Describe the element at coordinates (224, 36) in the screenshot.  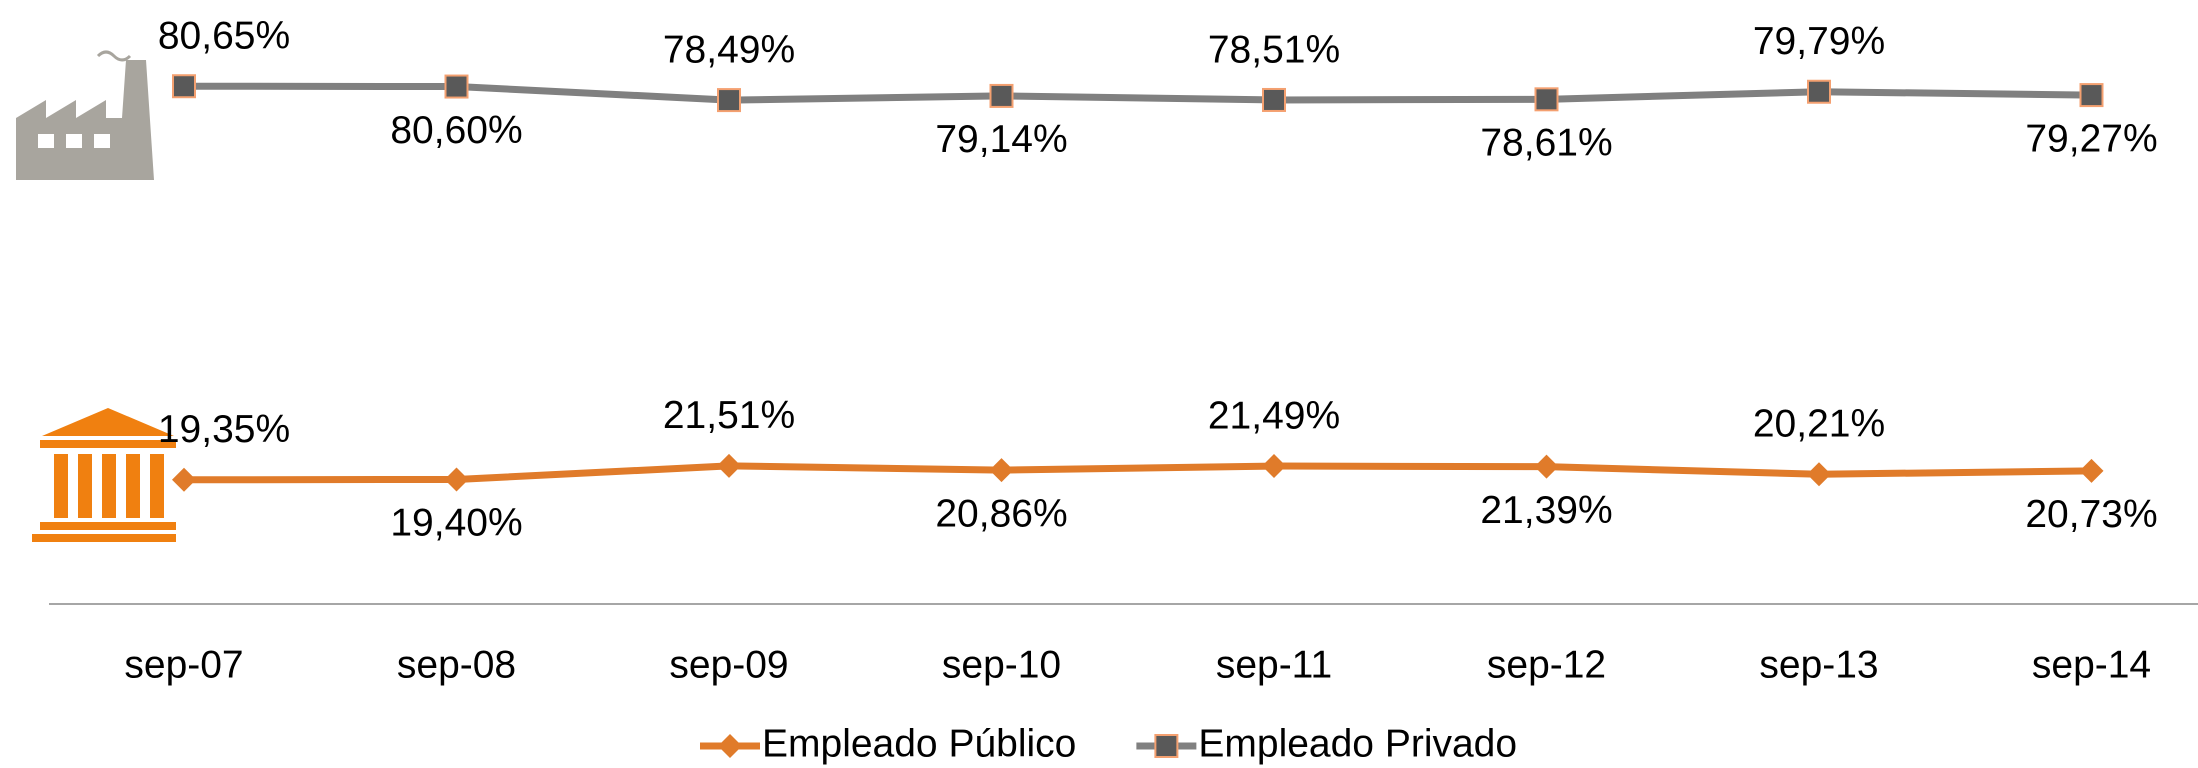
I see `data-label: 80,65%` at that location.